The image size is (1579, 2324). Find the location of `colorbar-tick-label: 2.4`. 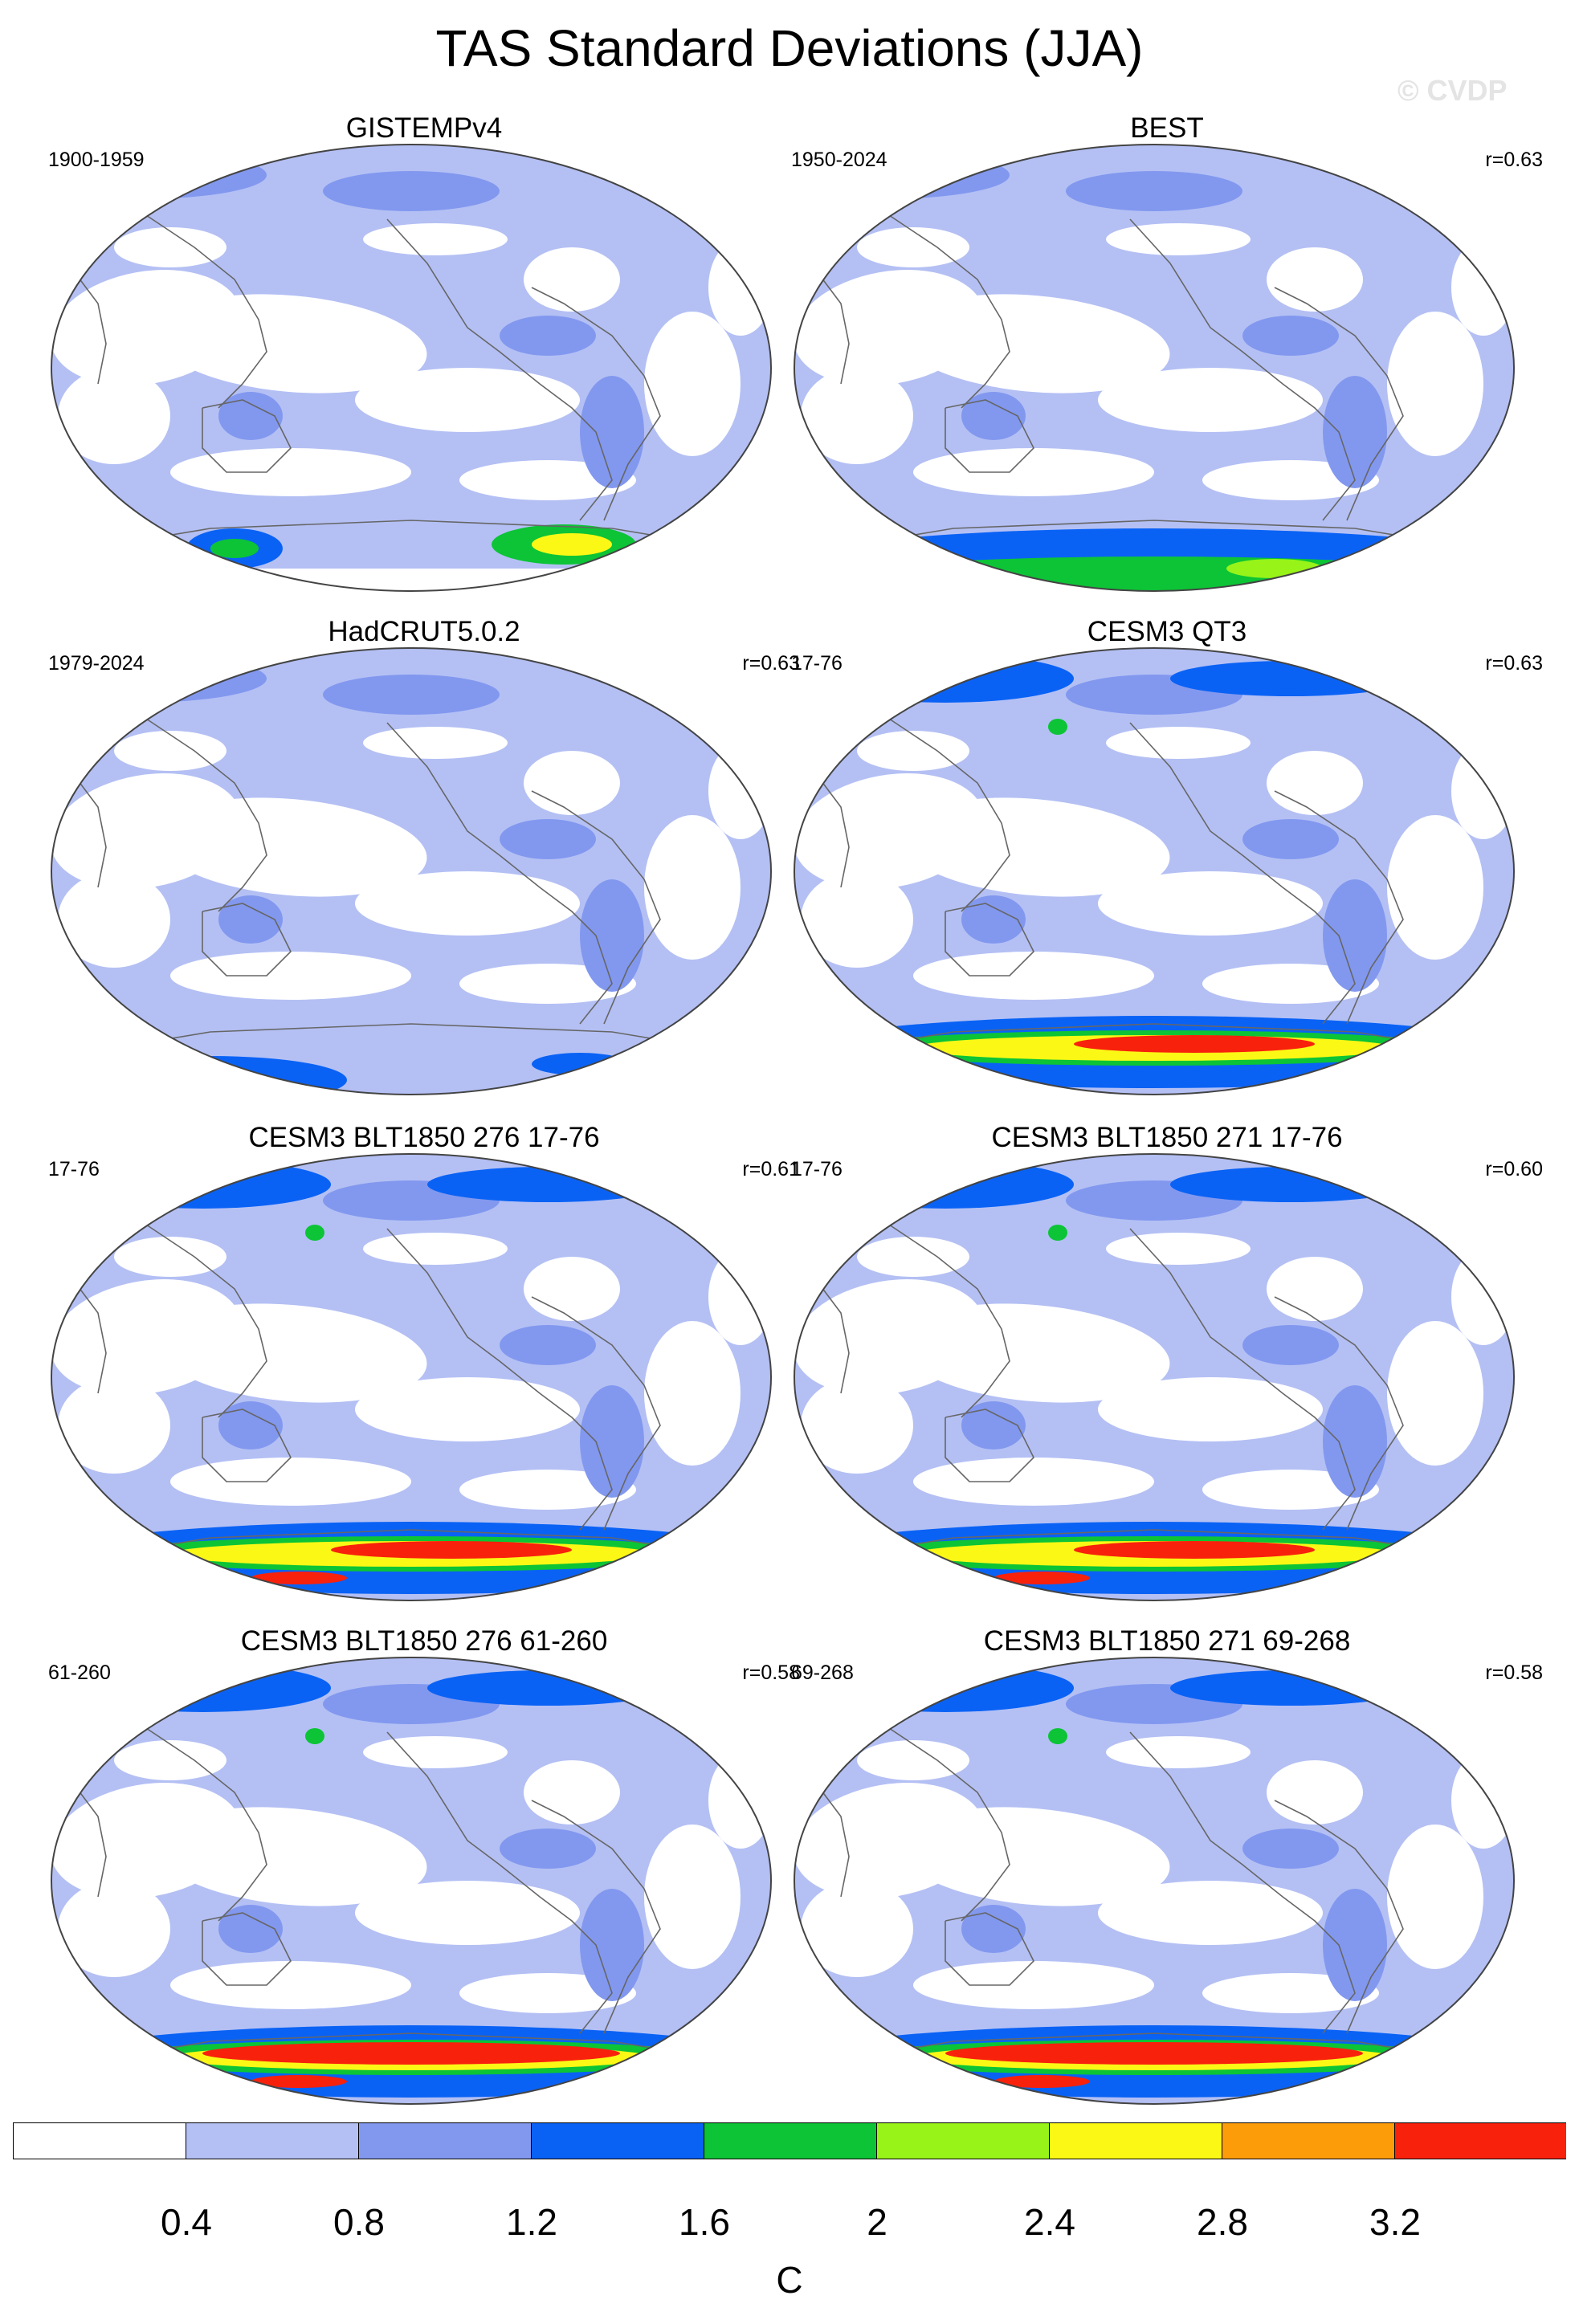

colorbar-tick-label: 2.4 is located at coordinates (1049, 2222).